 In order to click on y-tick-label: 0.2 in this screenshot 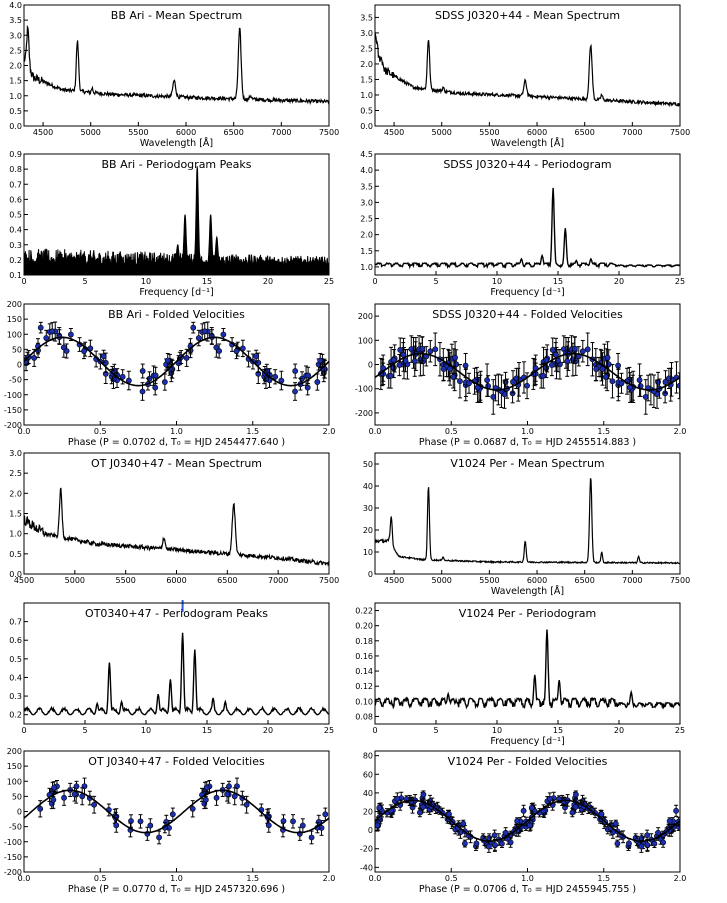, I will do `click(15, 260)`.